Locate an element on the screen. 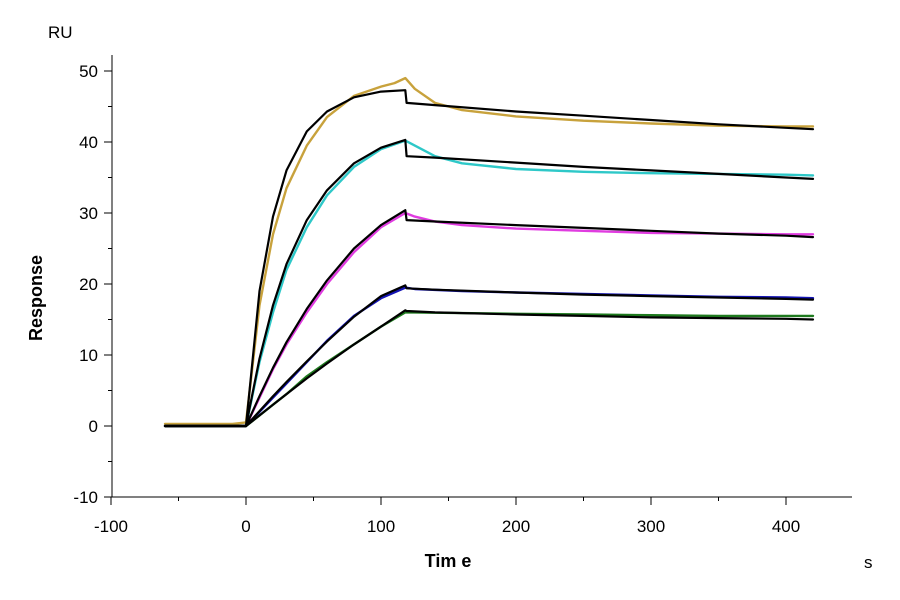 Image resolution: width=900 pixels, height=600 pixels. x-unit-label: s is located at coordinates (868, 562).